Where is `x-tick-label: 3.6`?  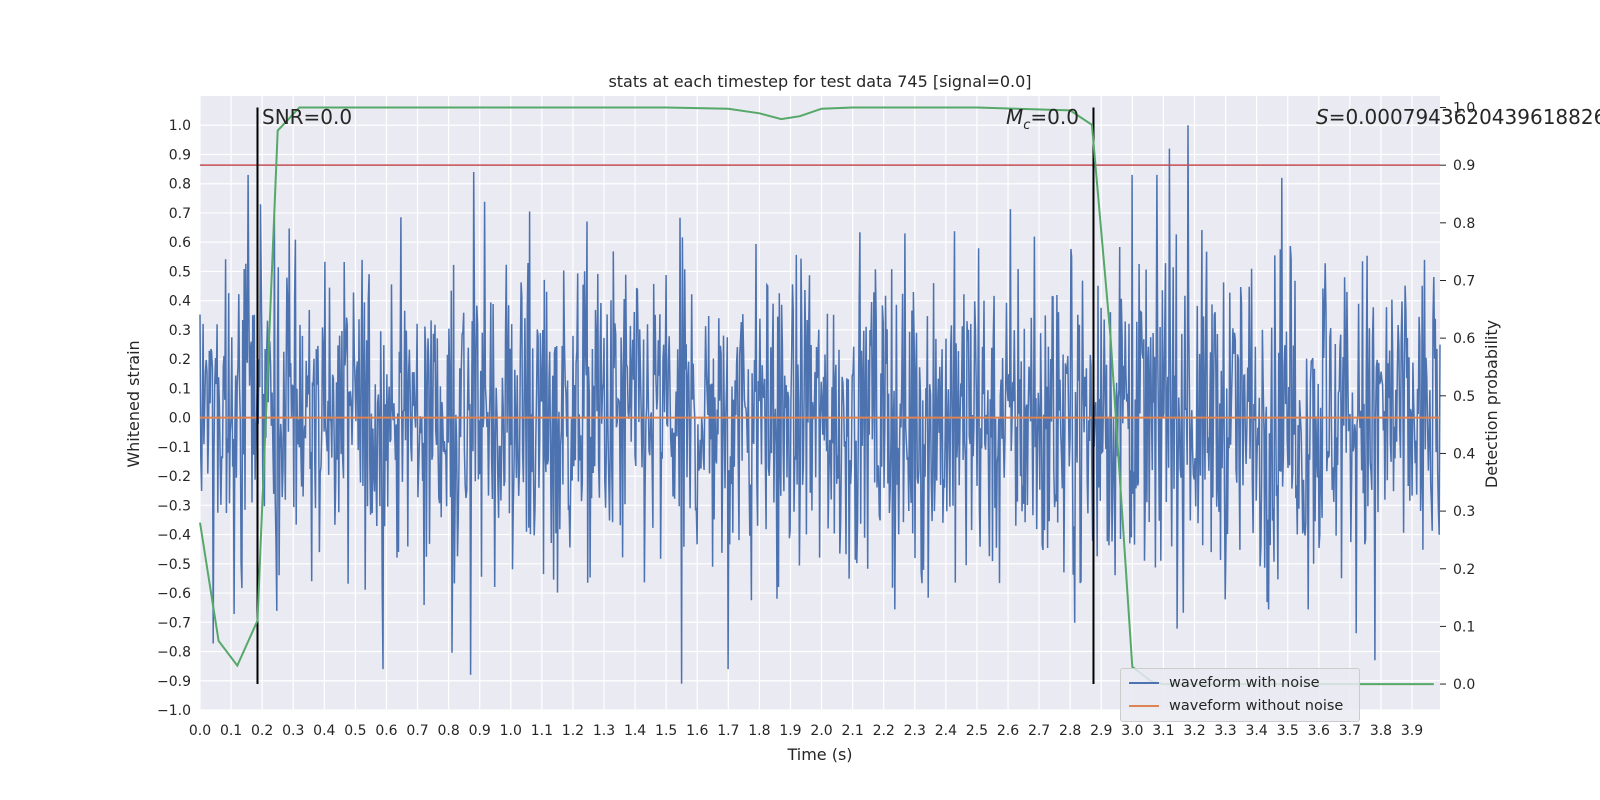
x-tick-label: 3.6 is located at coordinates (1319, 731).